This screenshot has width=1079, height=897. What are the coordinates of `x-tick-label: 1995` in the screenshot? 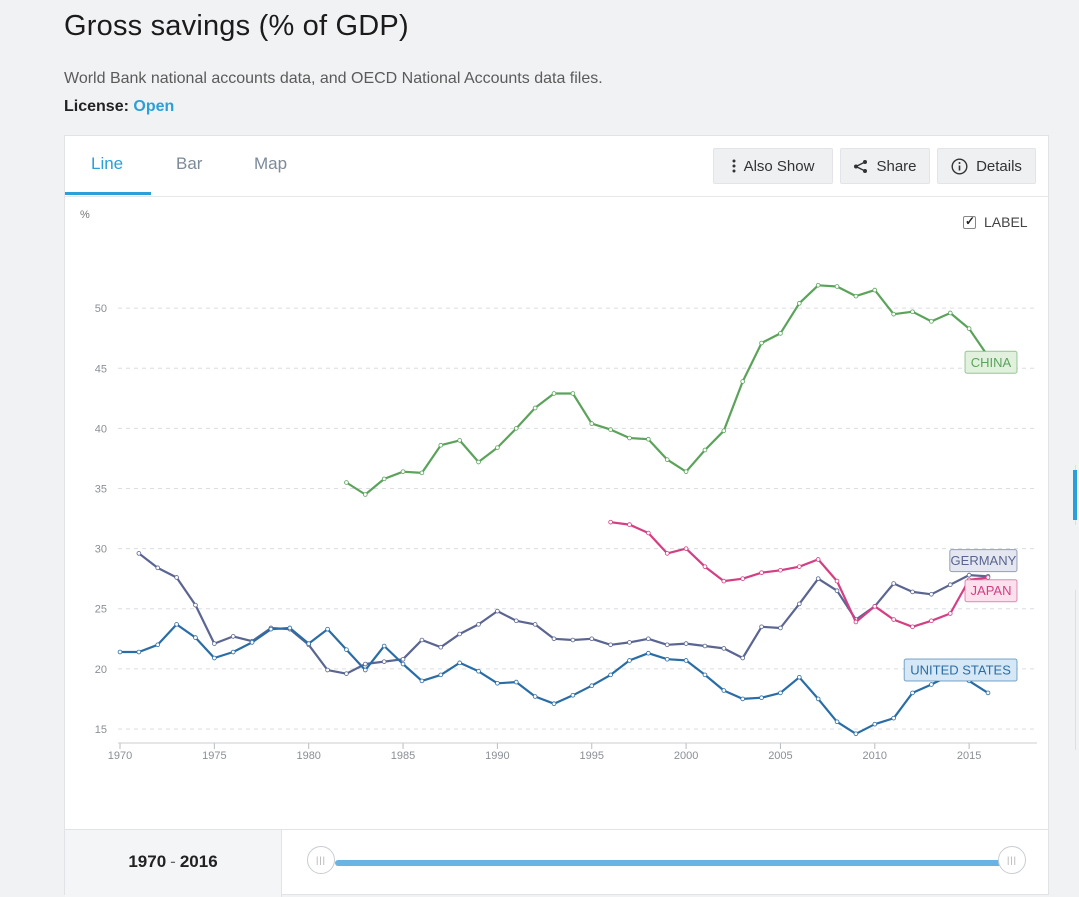 It's located at (591, 756).